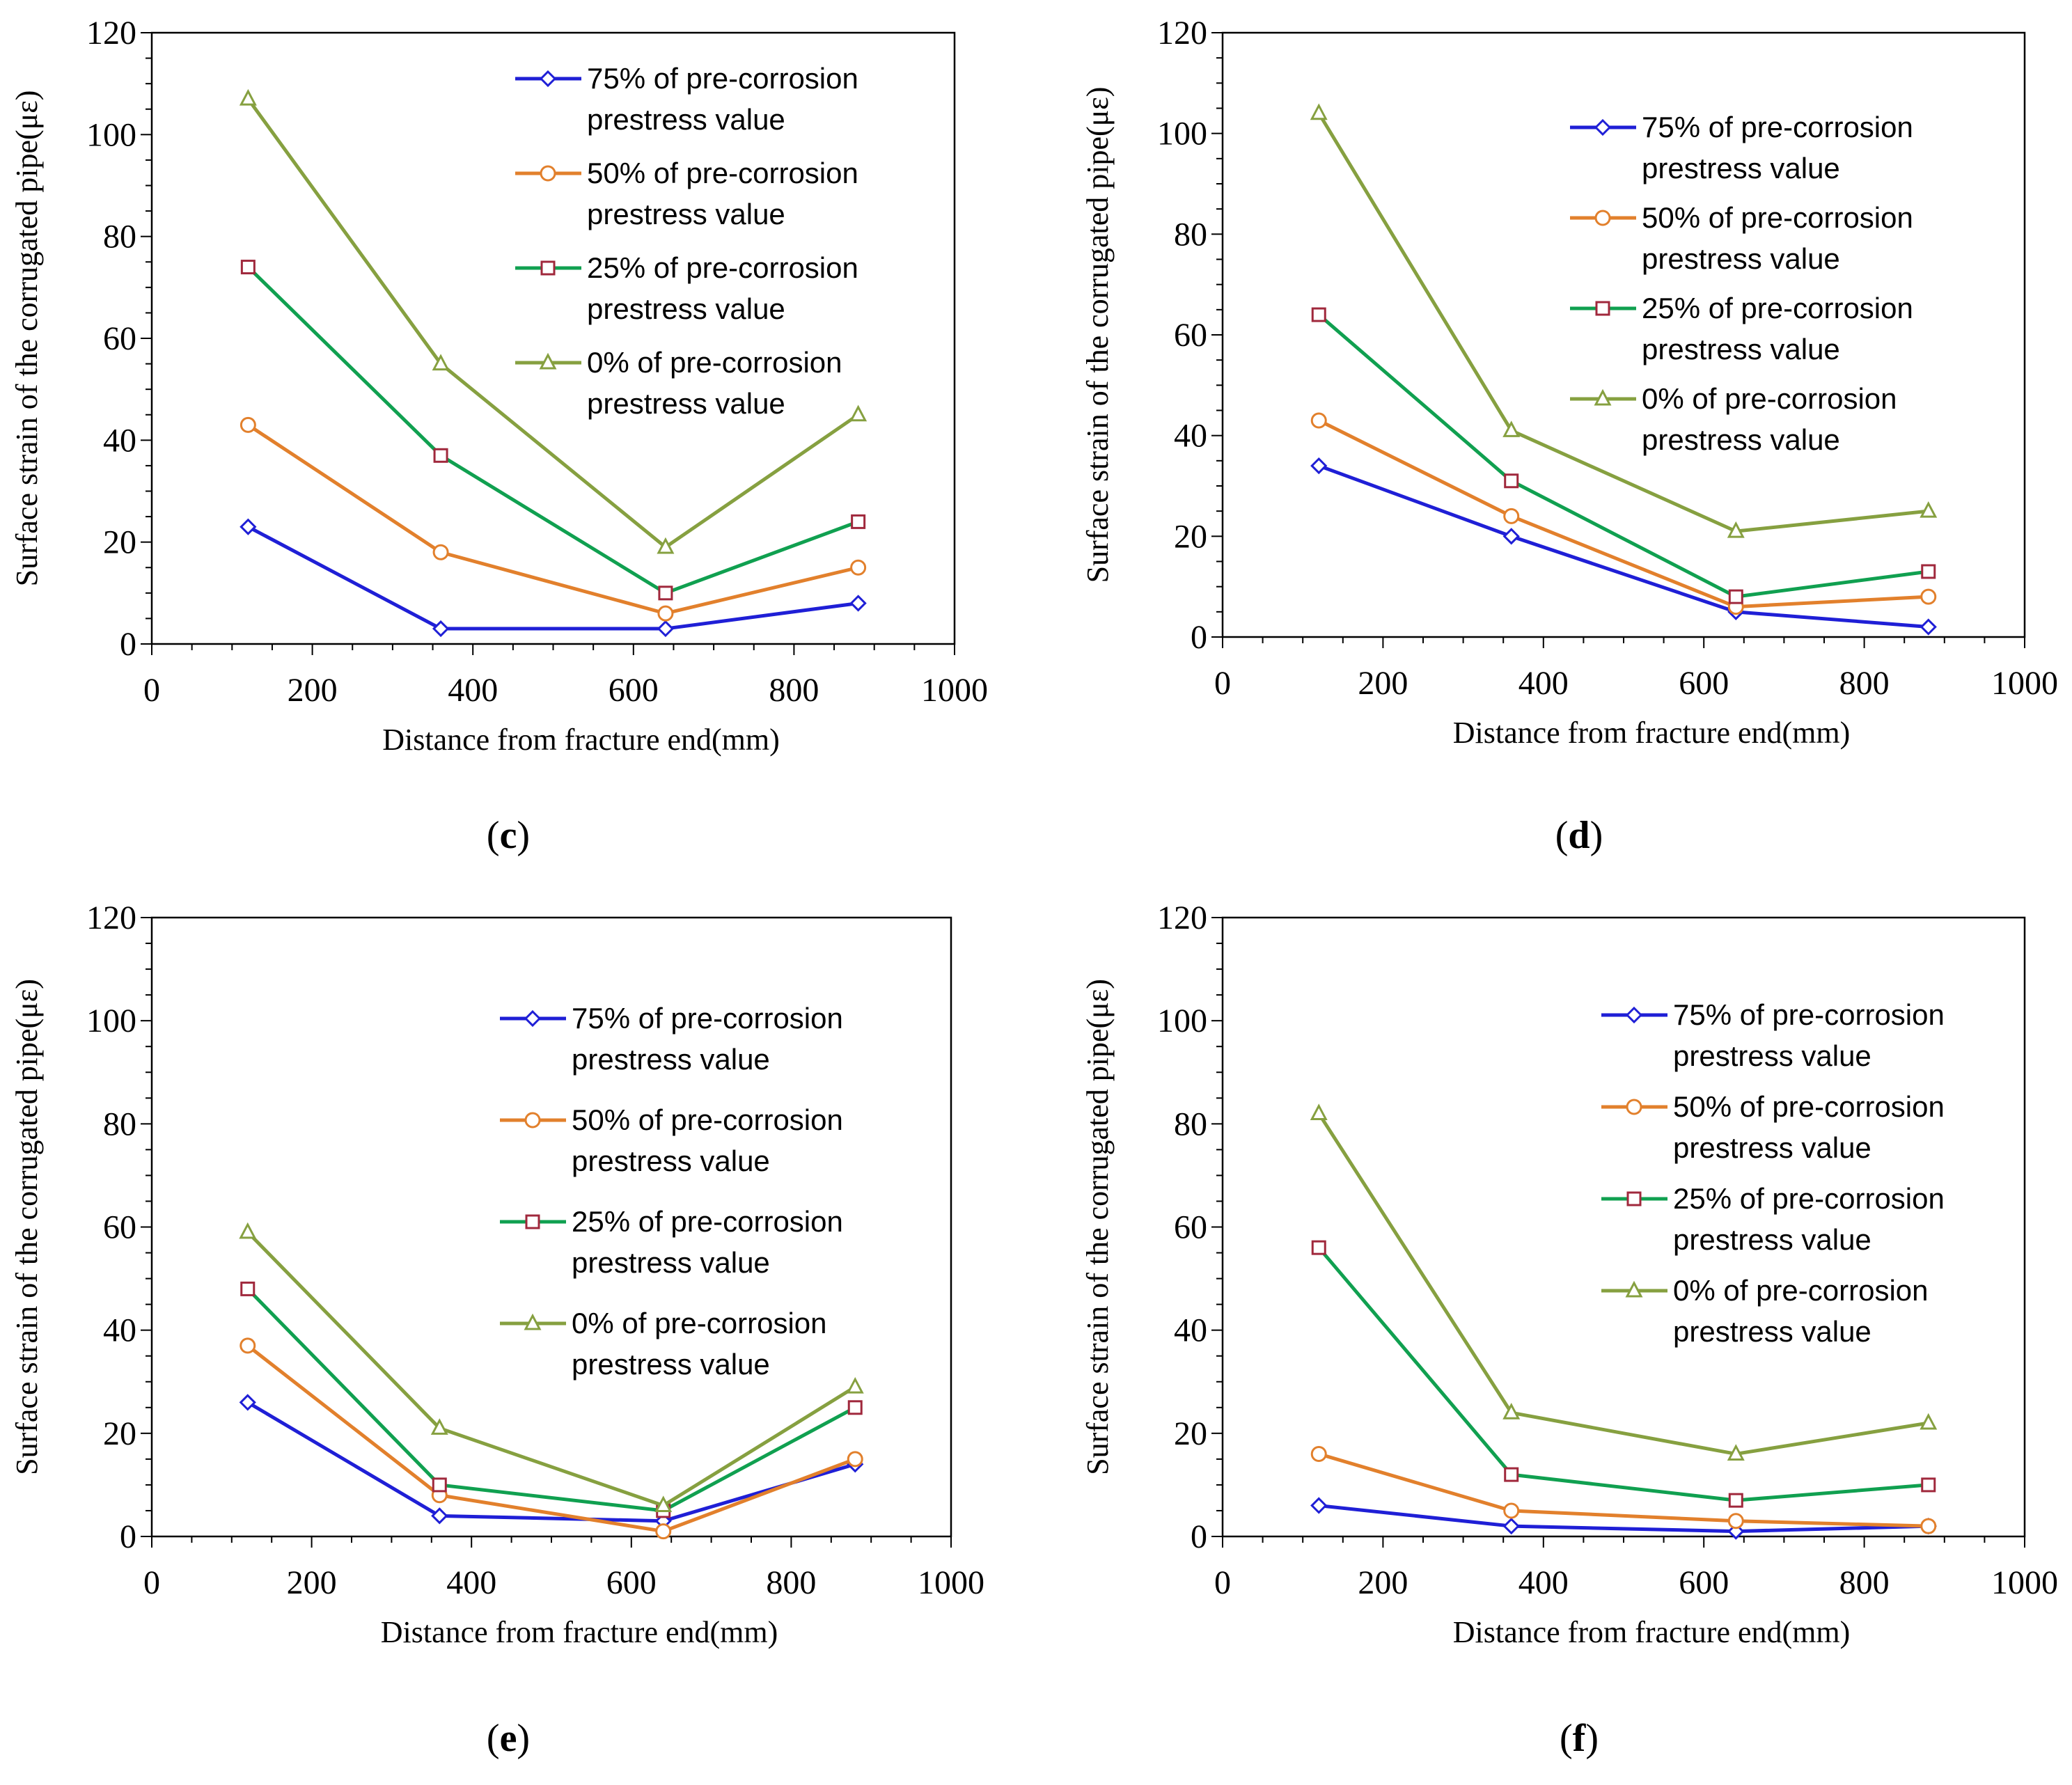 The image size is (2072, 1785). Describe the element at coordinates (1223, 683) in the screenshot. I see `x-tick-label: 0` at that location.